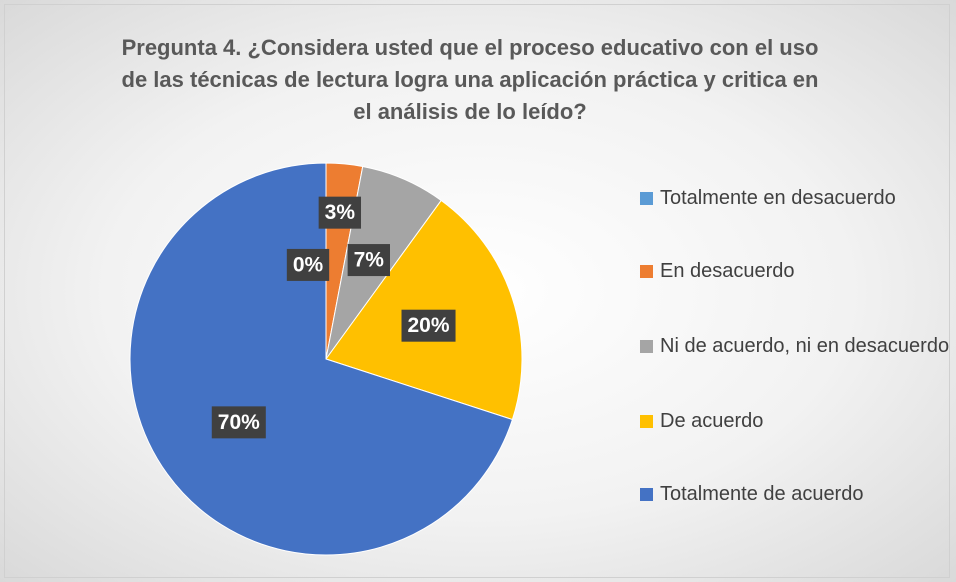 This screenshot has width=956, height=582. I want to click on data-label-text: 3%, so click(340, 212).